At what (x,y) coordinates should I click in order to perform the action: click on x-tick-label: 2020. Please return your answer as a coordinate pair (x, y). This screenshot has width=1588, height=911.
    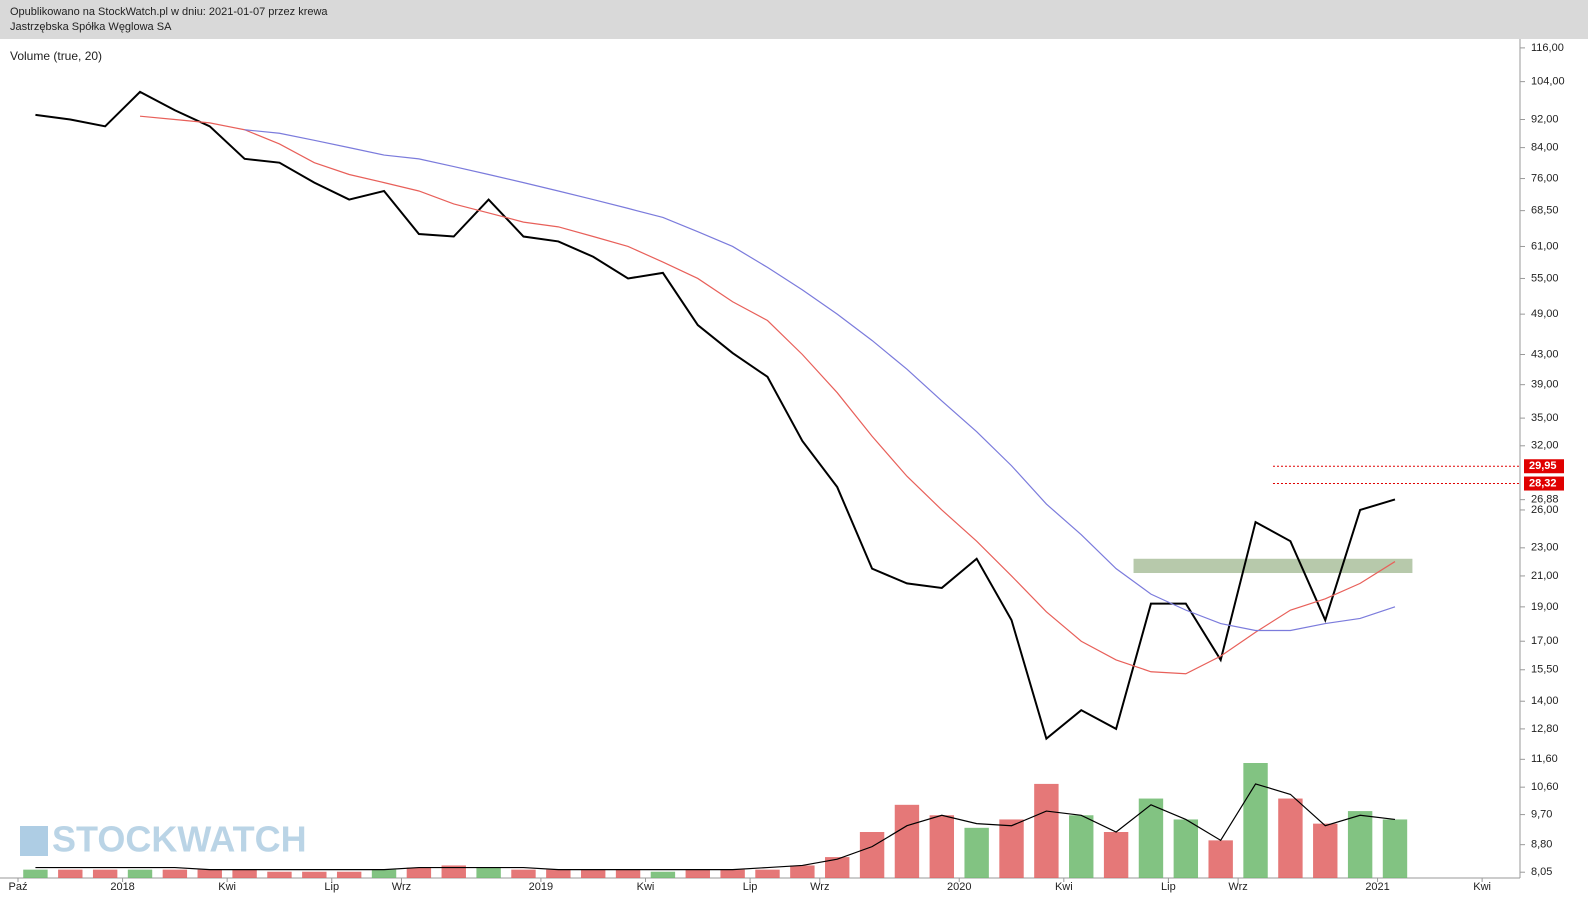
    Looking at the image, I should click on (959, 887).